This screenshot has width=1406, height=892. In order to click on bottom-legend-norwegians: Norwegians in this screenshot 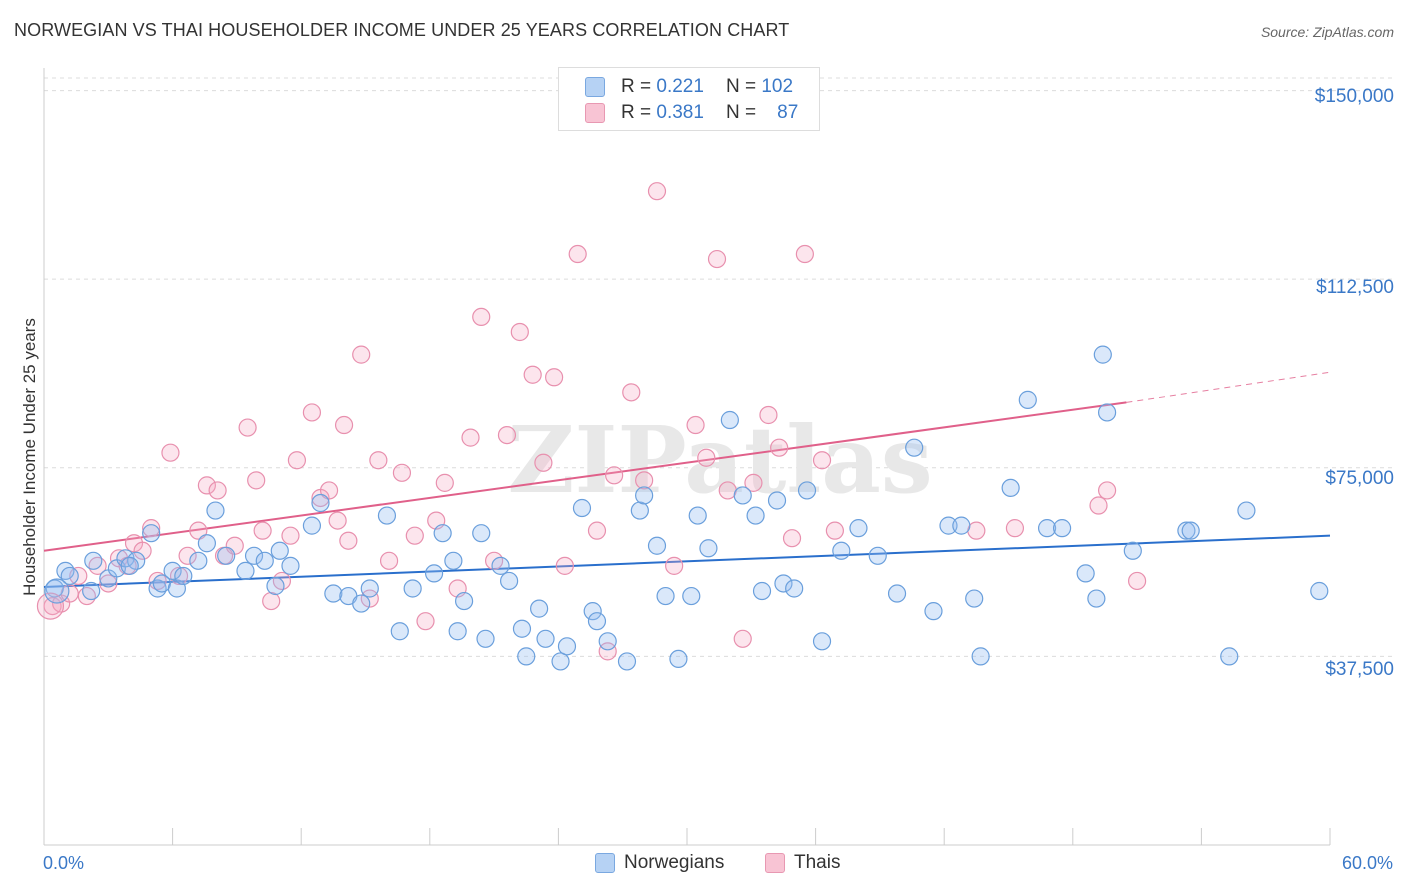, I will do `click(659, 863)`.